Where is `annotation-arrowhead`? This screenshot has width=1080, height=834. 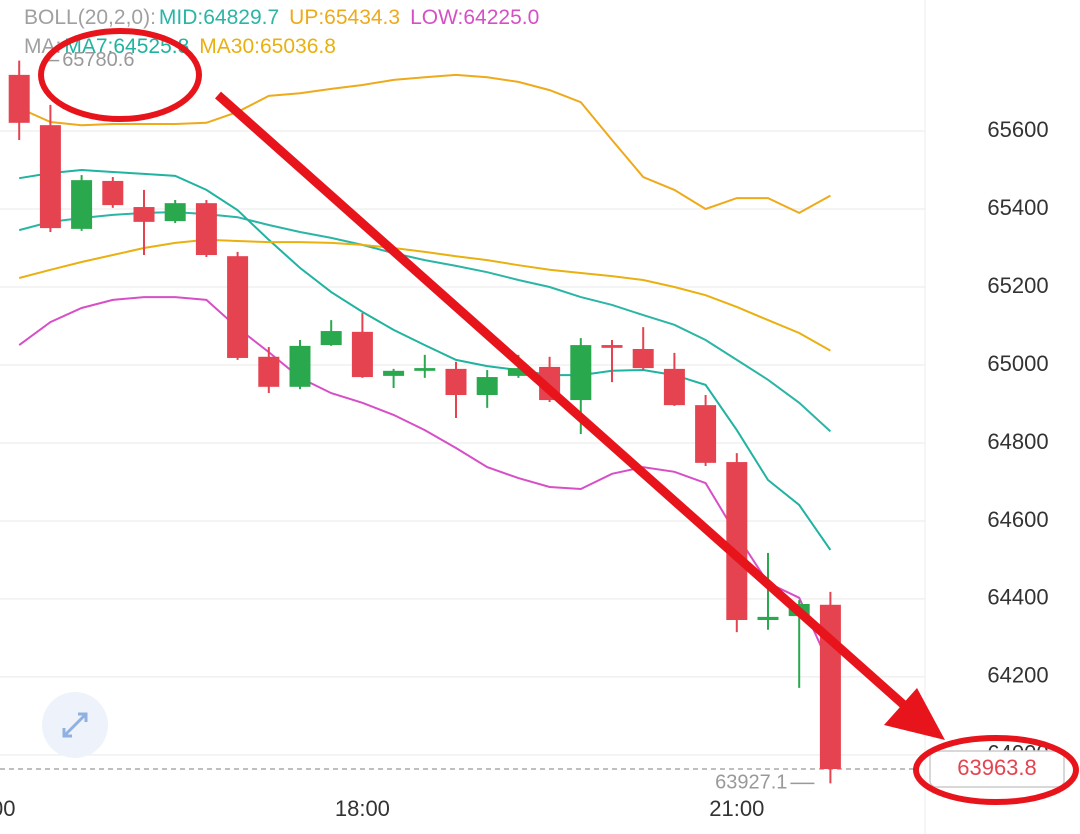 annotation-arrowhead is located at coordinates (914, 714).